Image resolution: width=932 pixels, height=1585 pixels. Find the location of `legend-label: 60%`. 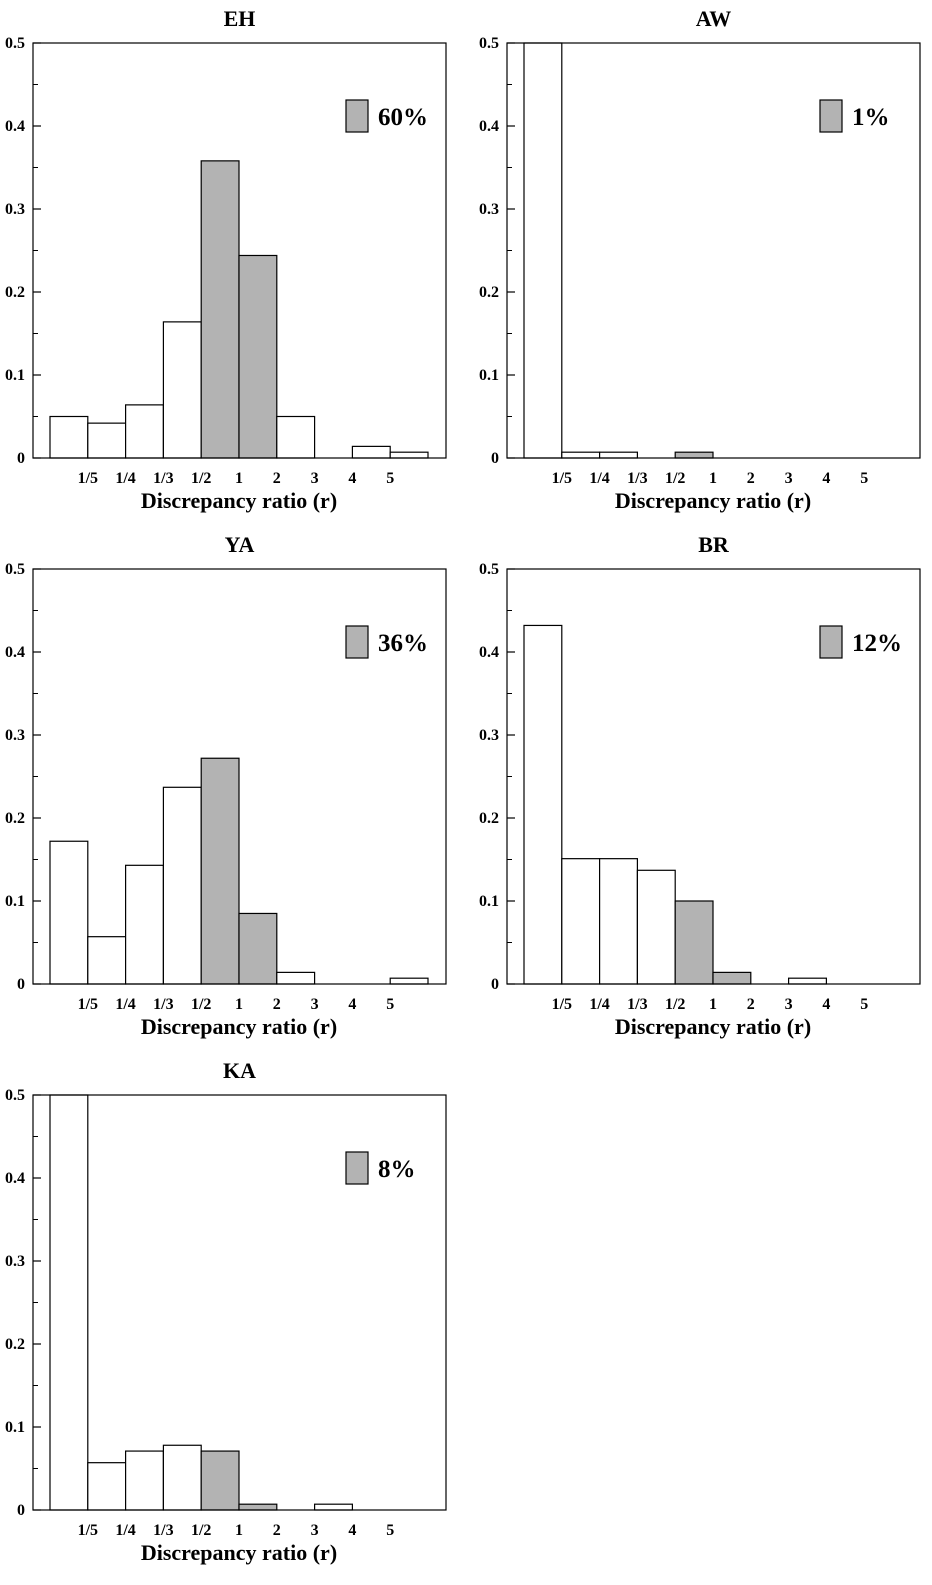

legend-label: 60% is located at coordinates (403, 117).